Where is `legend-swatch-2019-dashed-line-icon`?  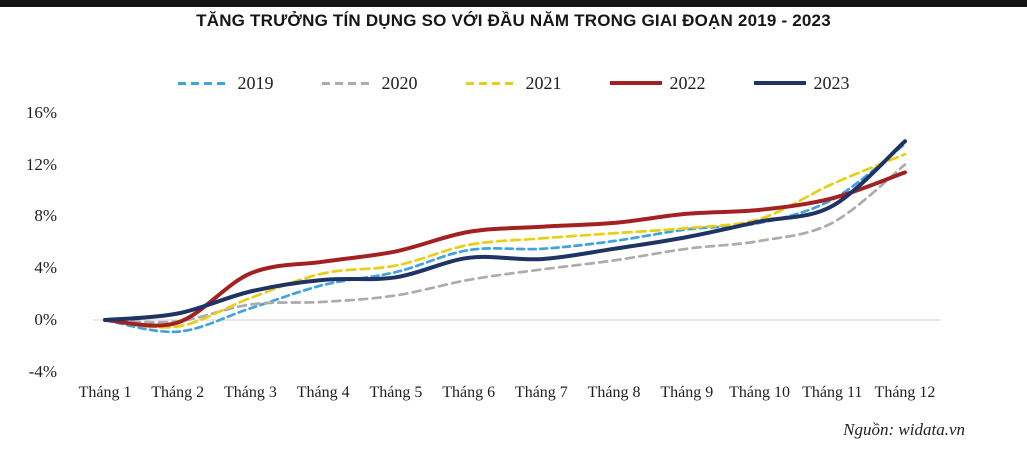
legend-swatch-2019-dashed-line-icon is located at coordinates (203, 83).